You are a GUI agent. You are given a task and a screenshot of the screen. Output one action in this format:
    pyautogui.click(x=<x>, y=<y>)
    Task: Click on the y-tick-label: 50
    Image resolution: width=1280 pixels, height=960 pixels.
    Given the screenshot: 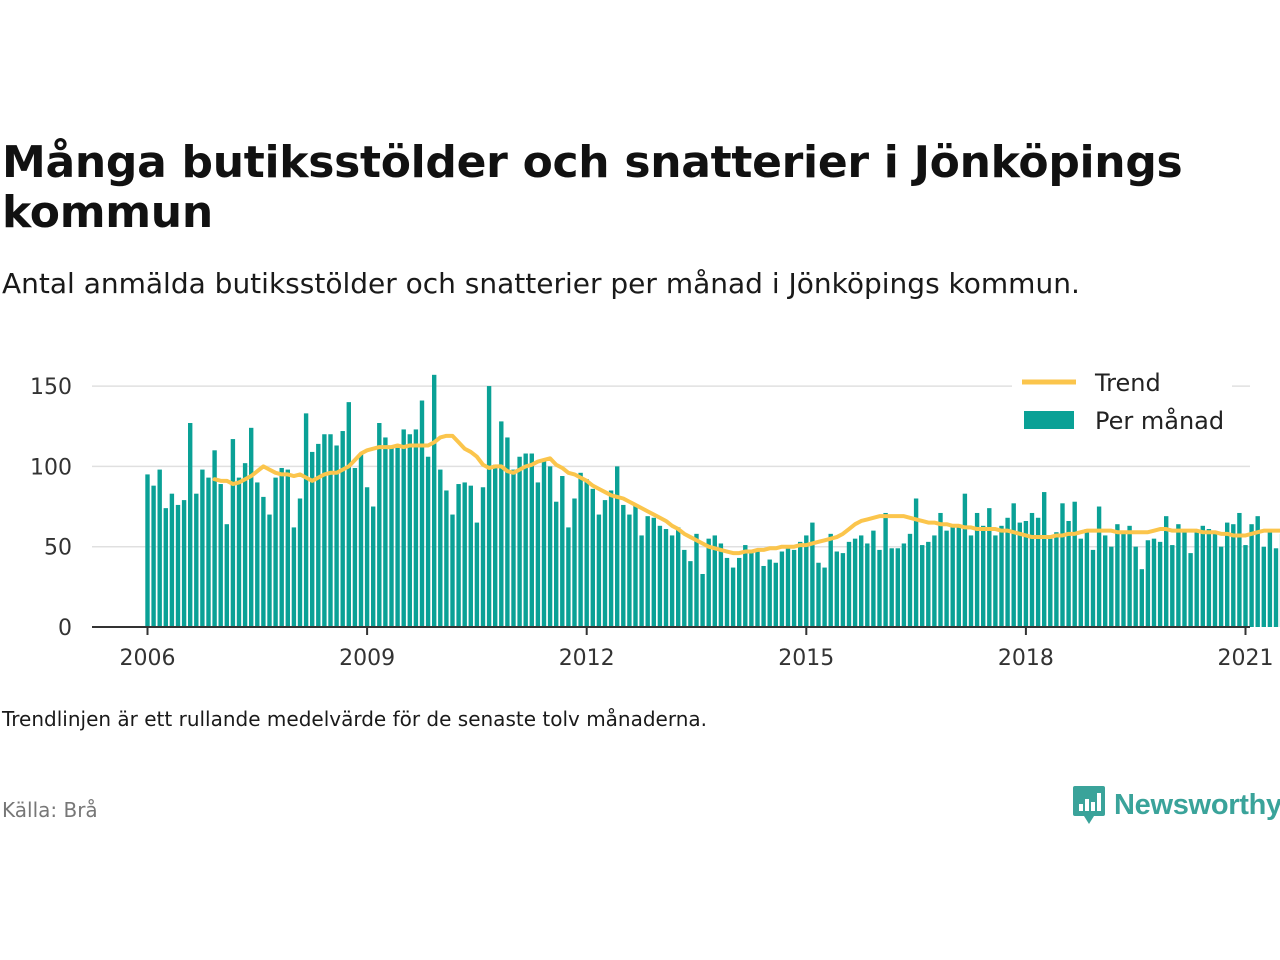 What is the action you would take?
    pyautogui.click(x=58, y=548)
    